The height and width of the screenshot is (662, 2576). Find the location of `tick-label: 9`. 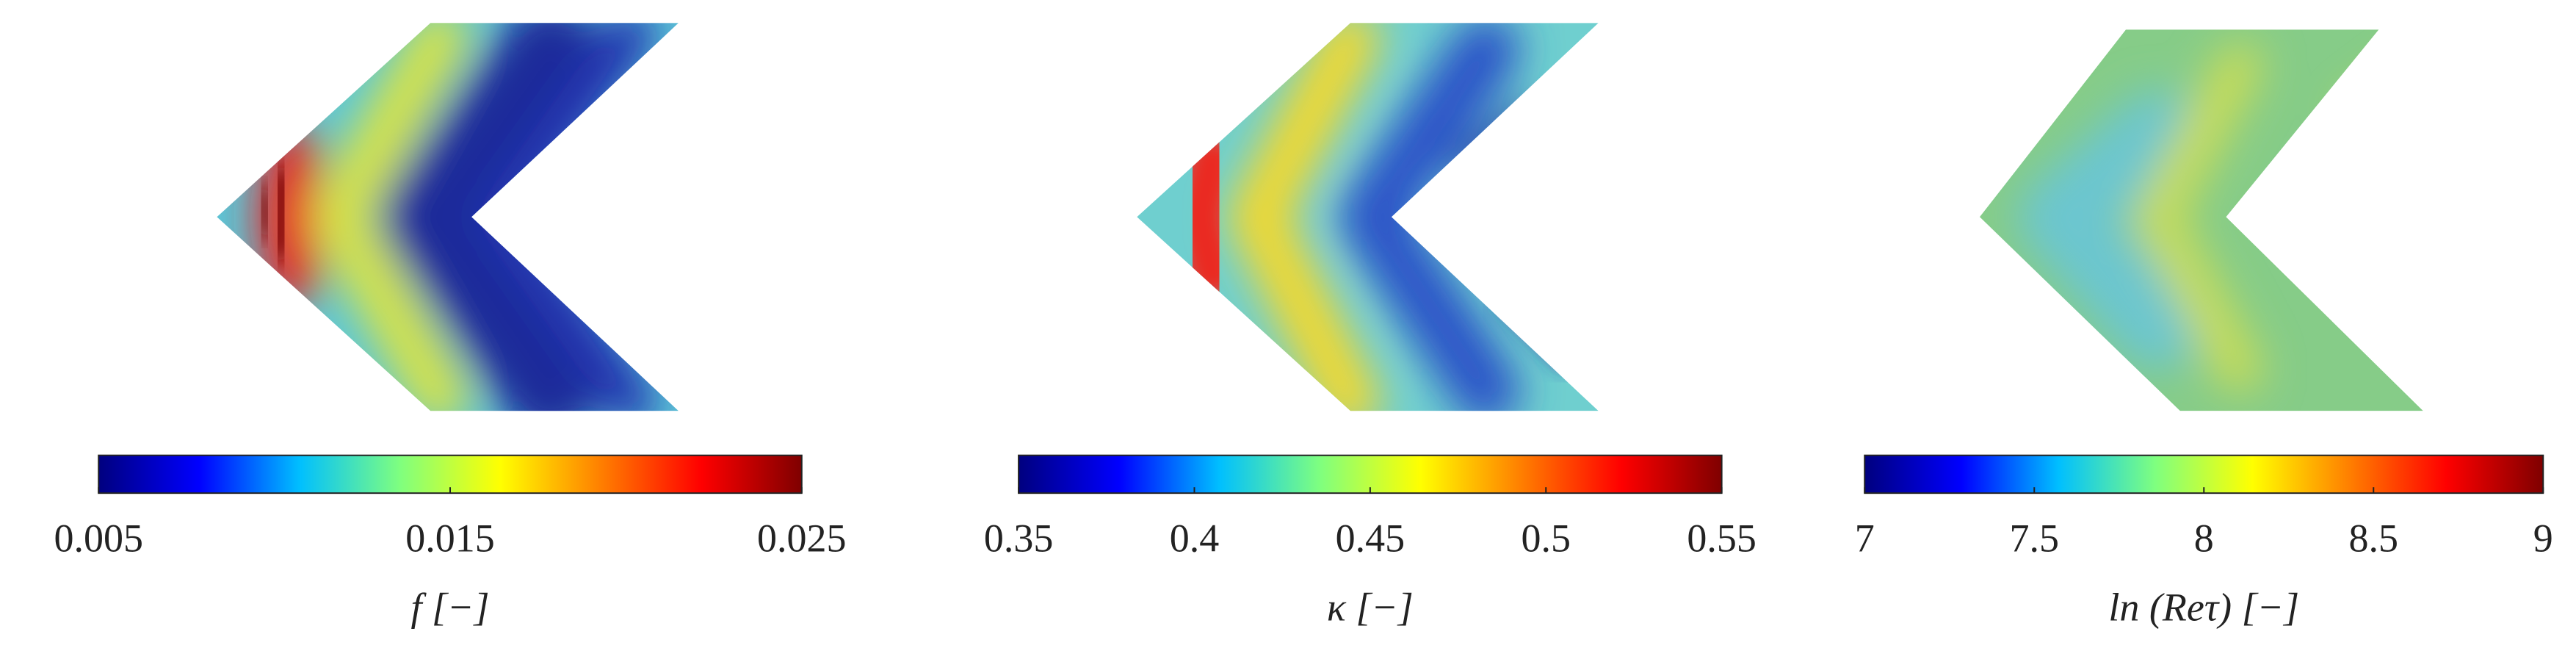

tick-label: 9 is located at coordinates (2543, 539).